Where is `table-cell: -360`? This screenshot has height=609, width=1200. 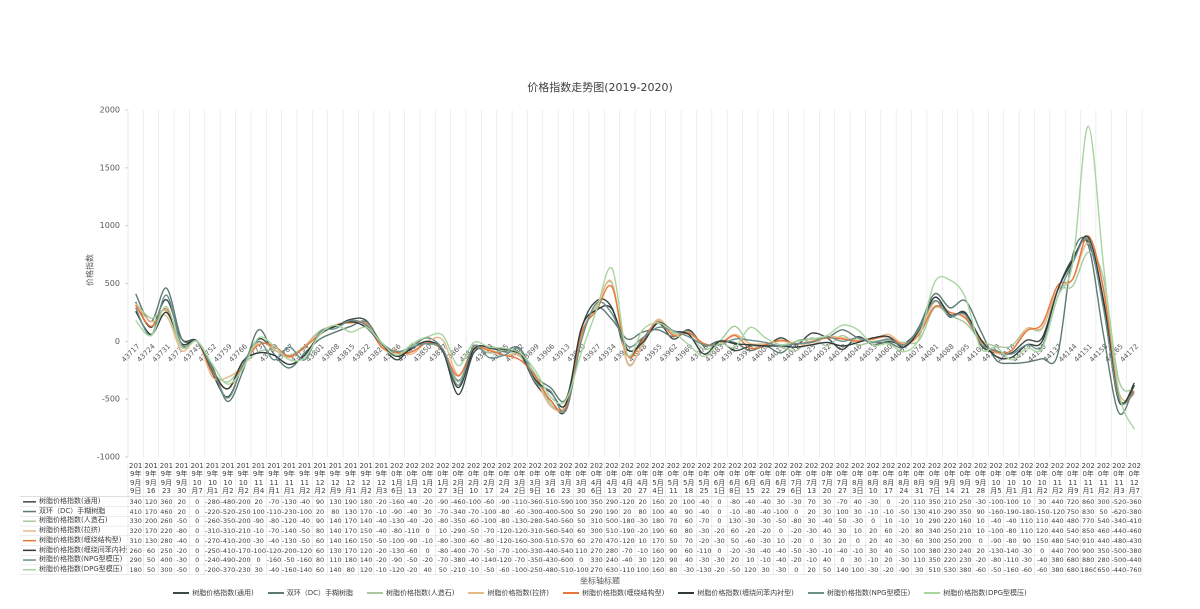 table-cell: -360 is located at coordinates (535, 502).